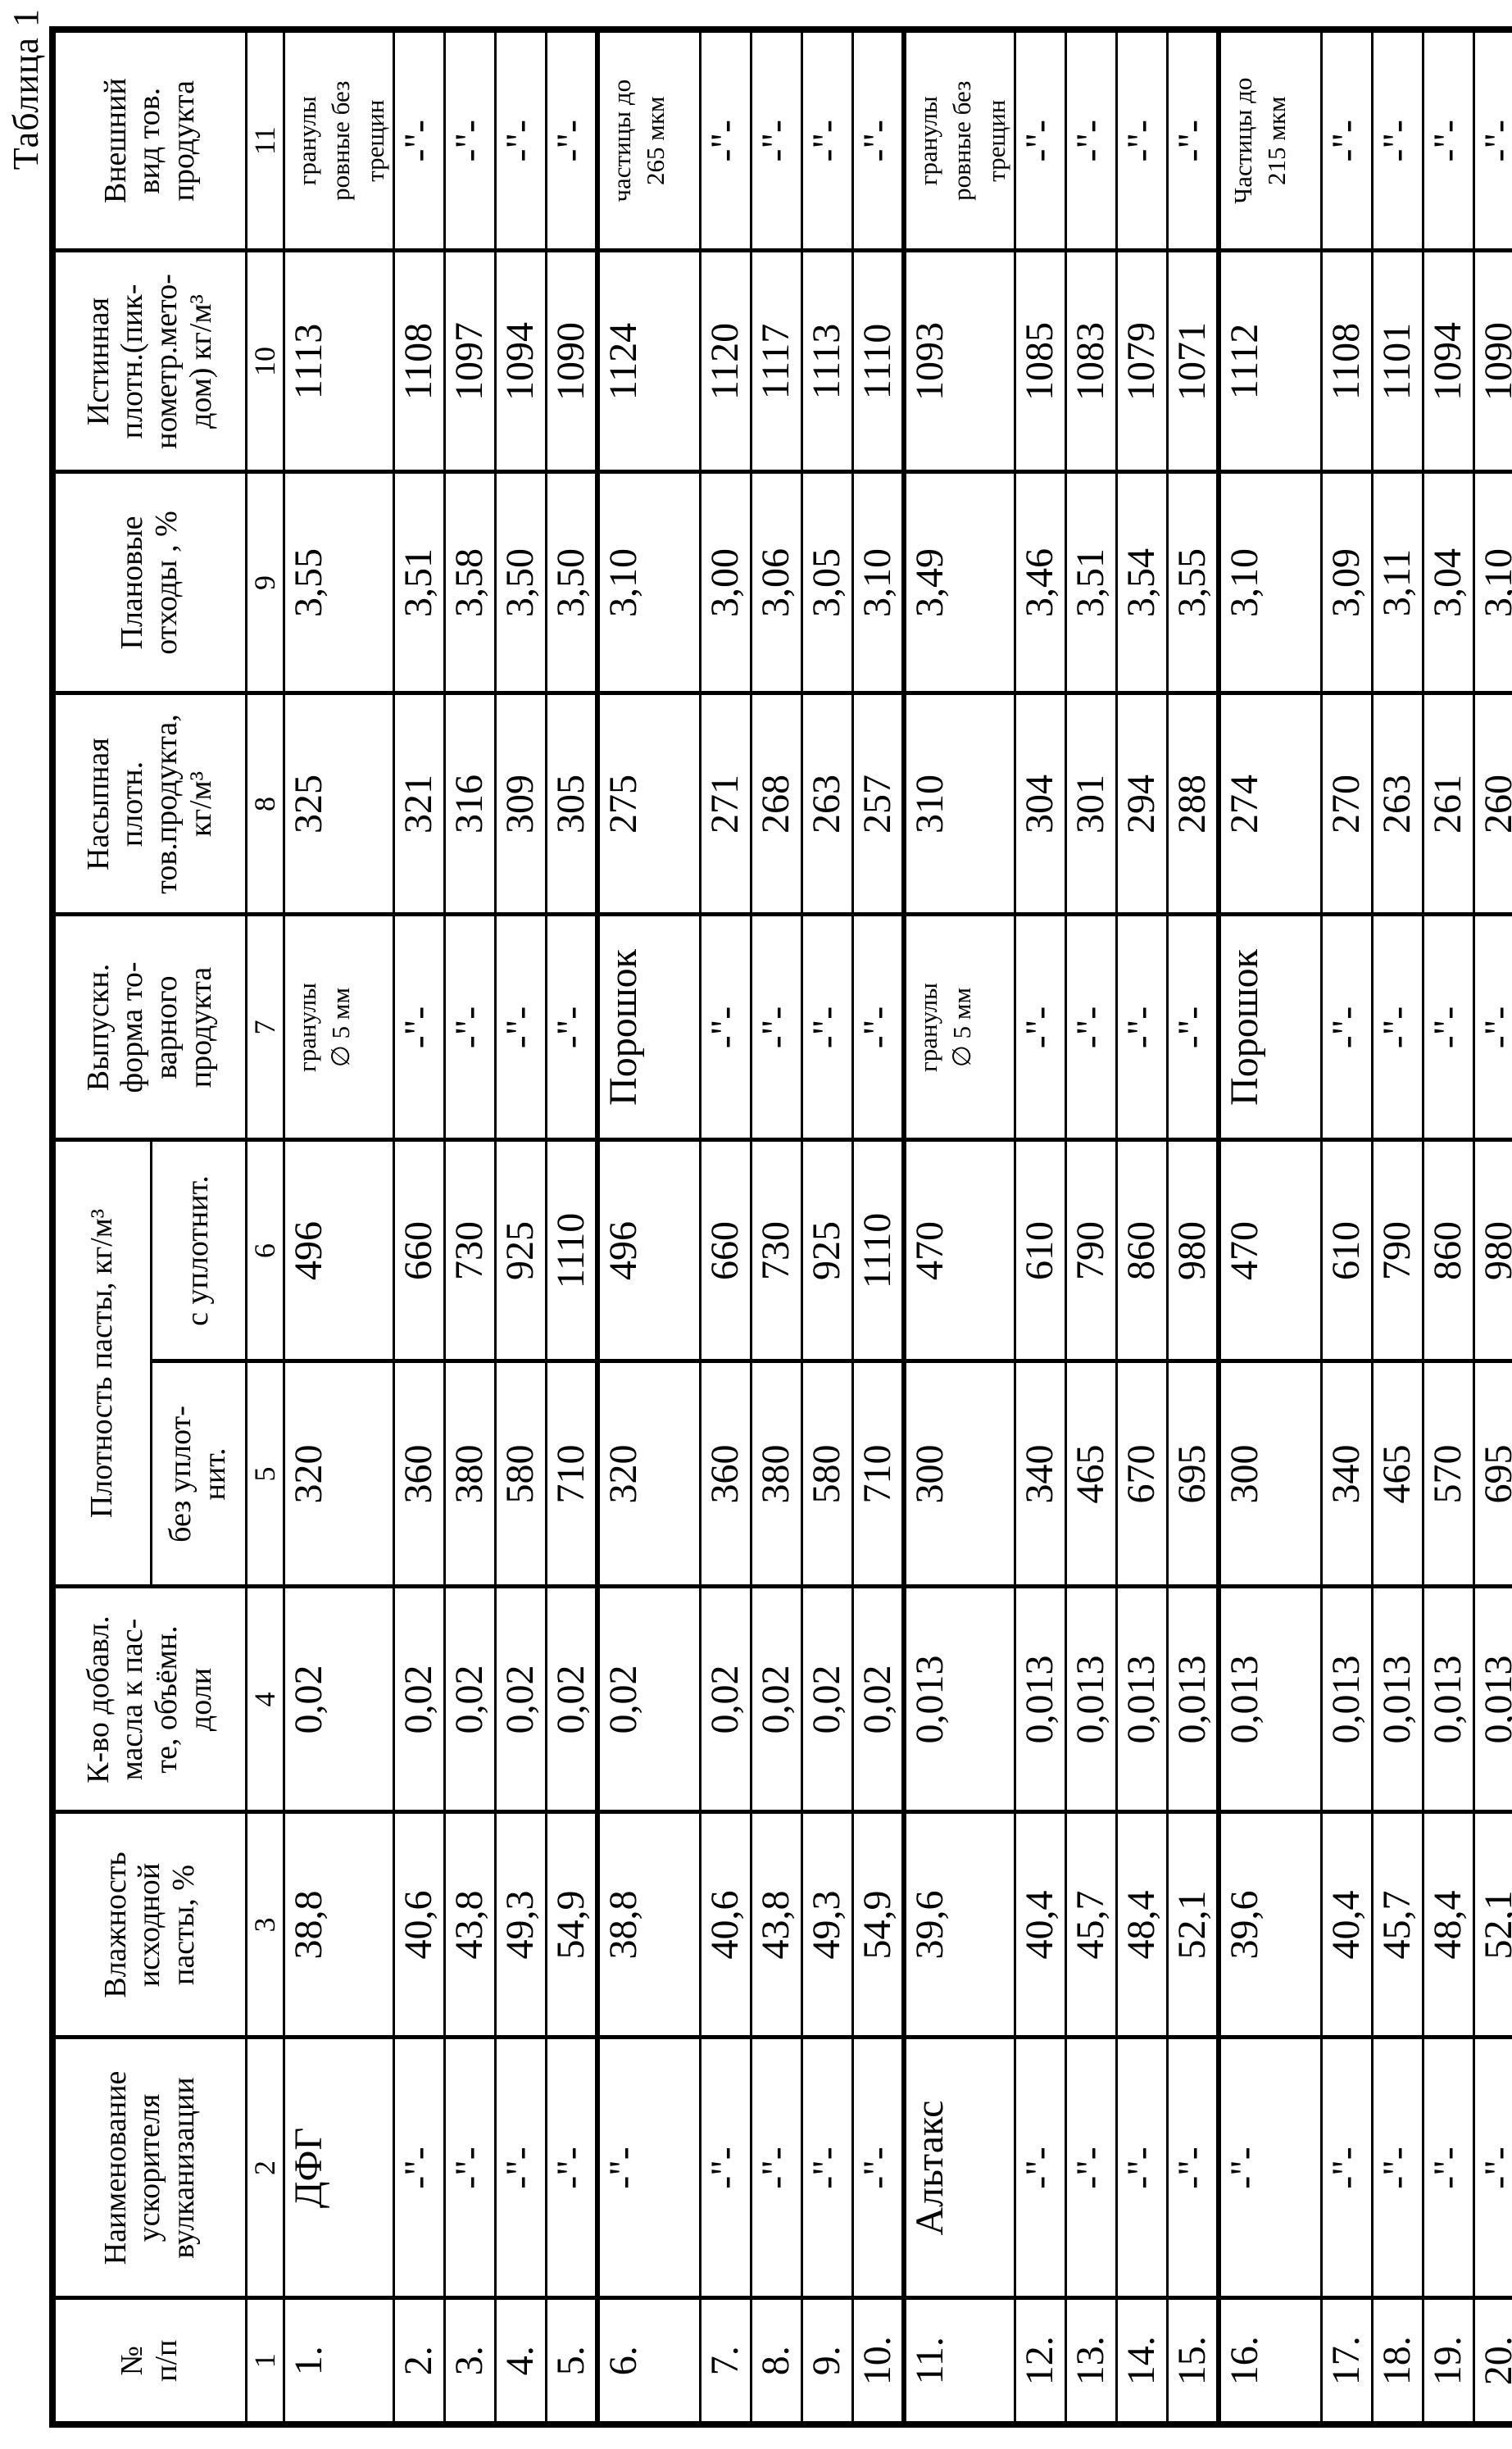  What do you see at coordinates (1448, 1250) in the screenshot?
I see `table-cell: 860` at bounding box center [1448, 1250].